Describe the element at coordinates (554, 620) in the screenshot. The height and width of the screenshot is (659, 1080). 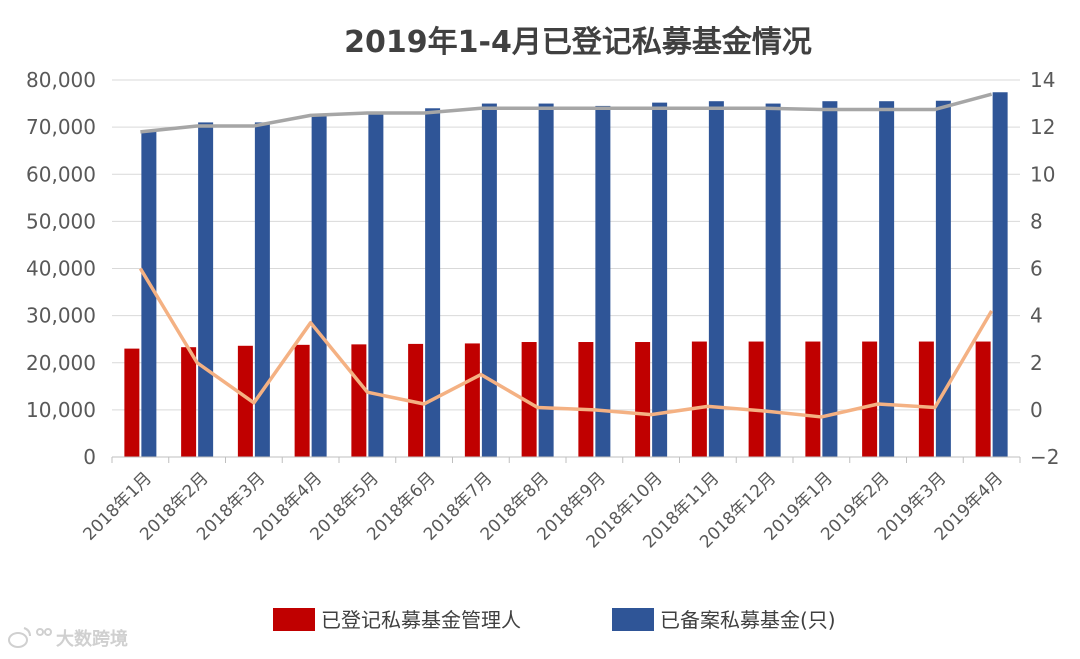
I see `legend: 已登记私募基金管理人 已备案私募基金(只)` at that location.